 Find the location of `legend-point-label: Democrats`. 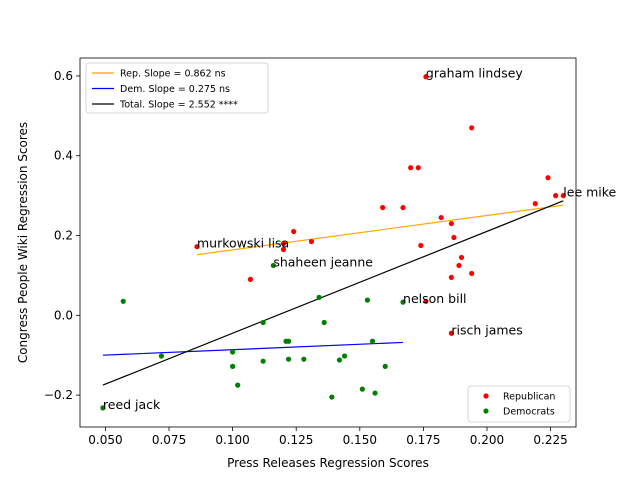

legend-point-label: Democrats is located at coordinates (529, 412).